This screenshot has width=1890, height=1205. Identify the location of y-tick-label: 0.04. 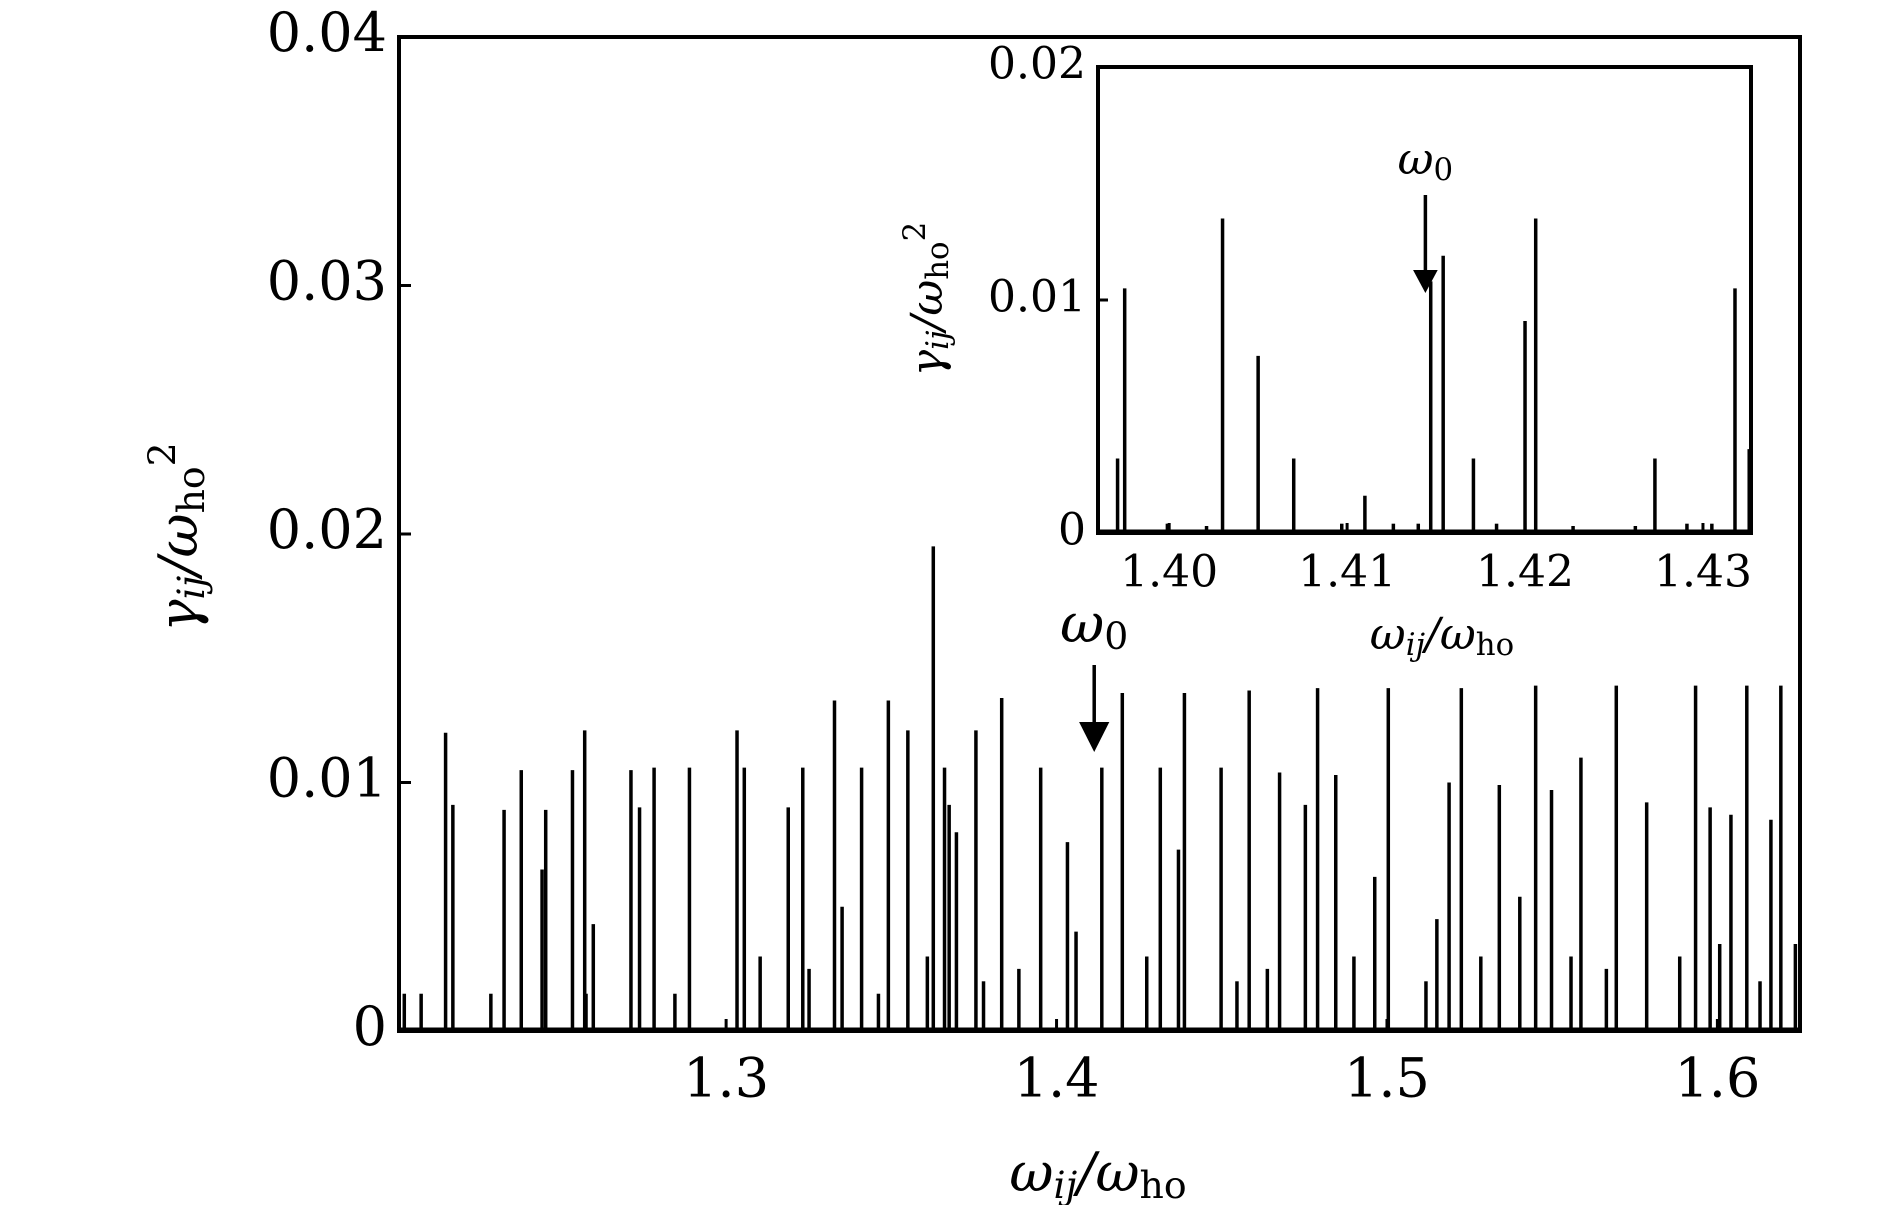
(327, 32).